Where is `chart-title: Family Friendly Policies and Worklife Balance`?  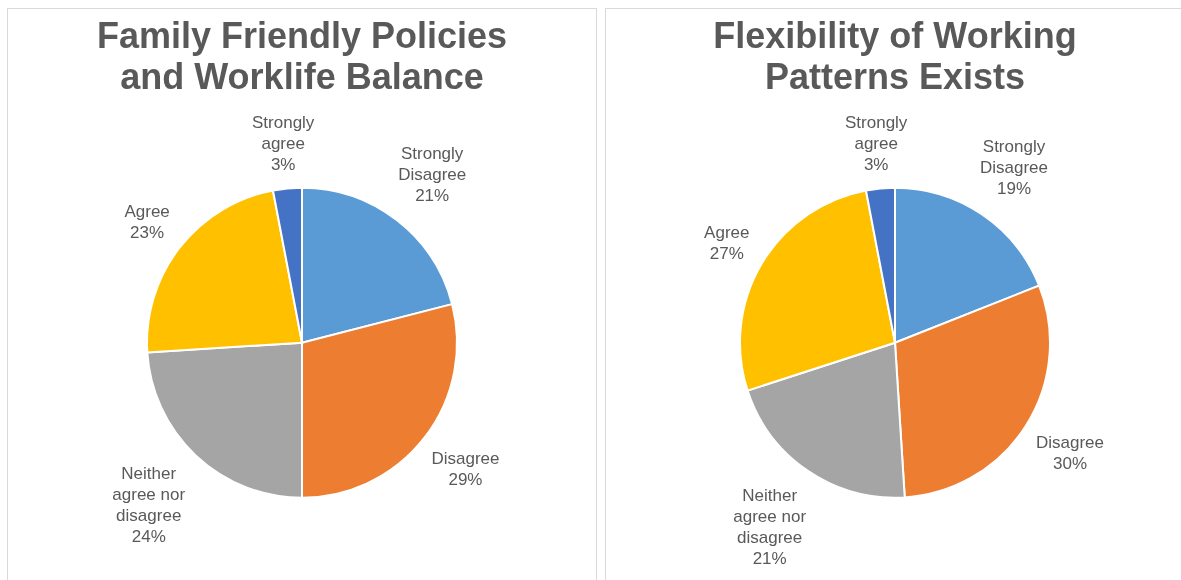 chart-title: Family Friendly Policies and Worklife Balance is located at coordinates (302, 56).